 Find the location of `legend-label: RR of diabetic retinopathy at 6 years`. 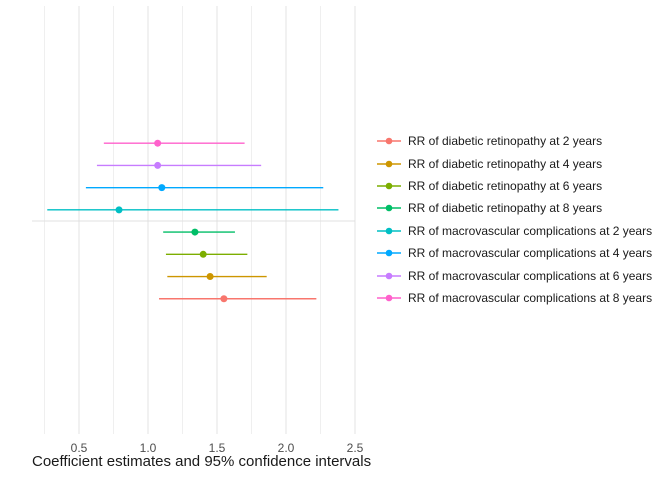

legend-label: RR of diabetic retinopathy at 6 years is located at coordinates (505, 185).